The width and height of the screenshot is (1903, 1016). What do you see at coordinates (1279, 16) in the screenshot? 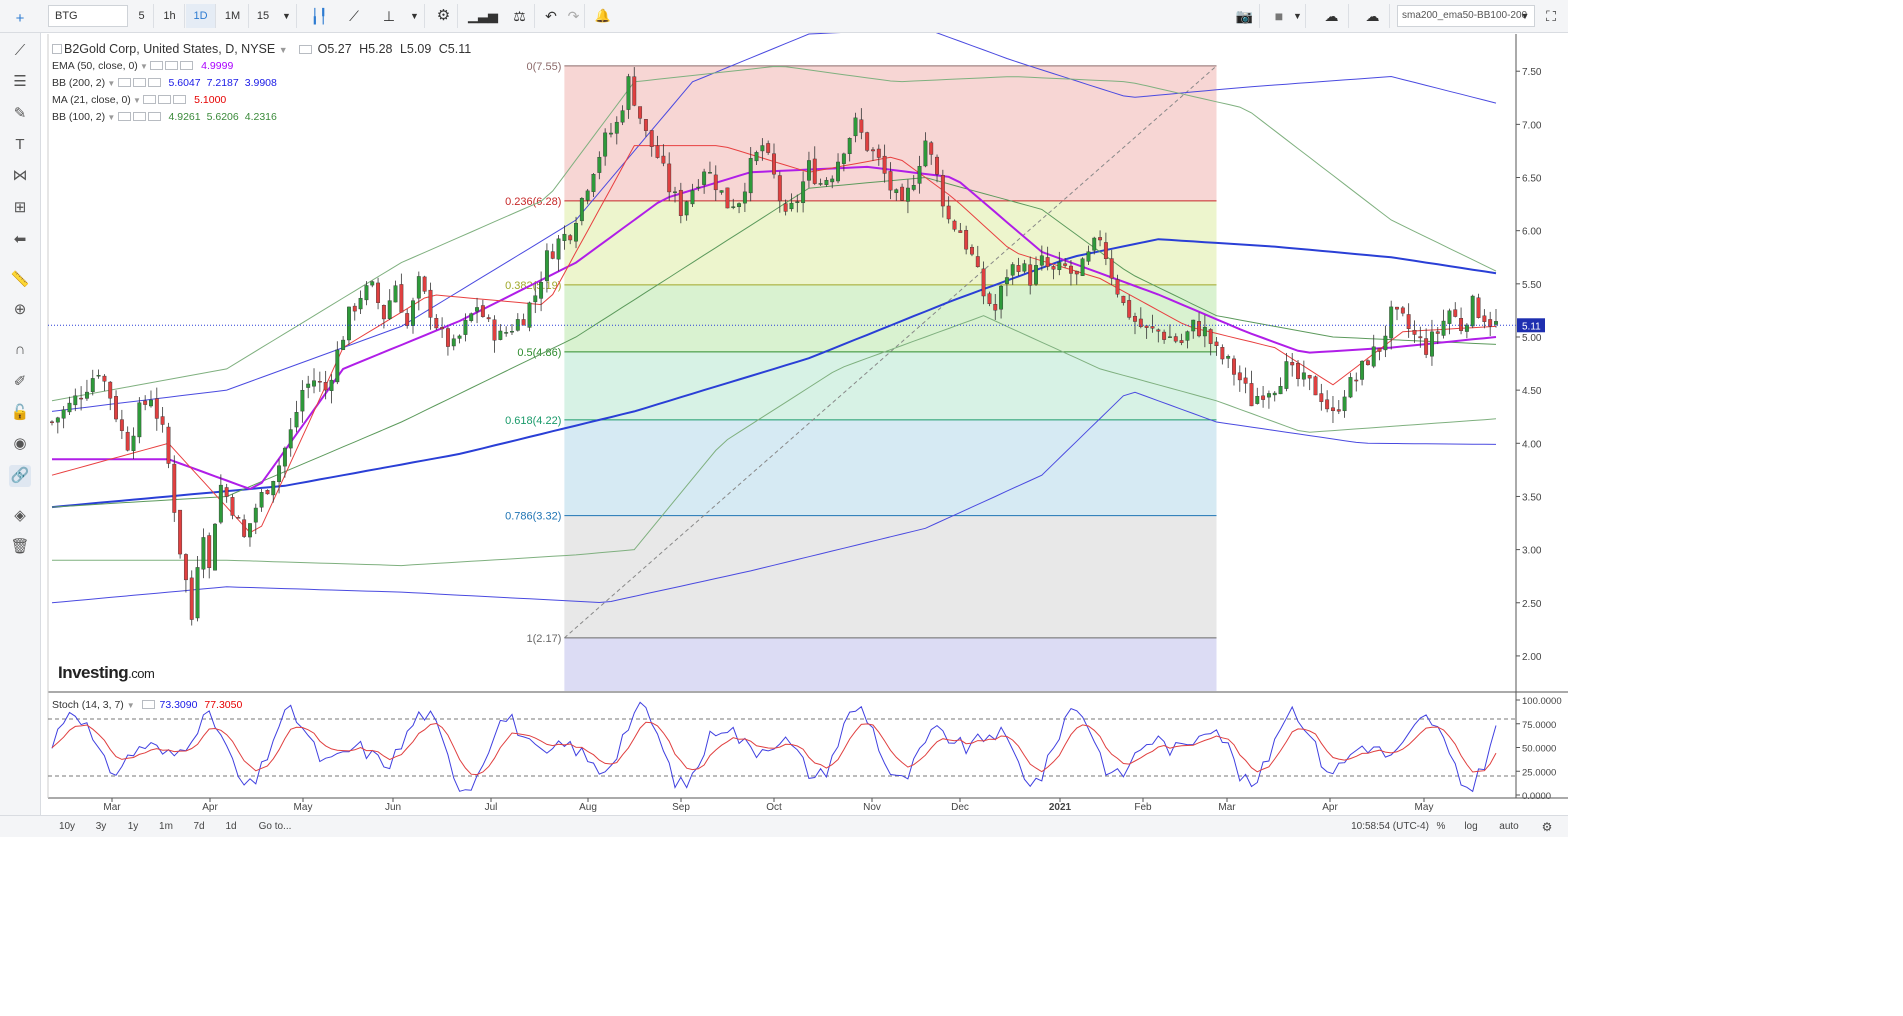
I see `color-square-icon: ■` at bounding box center [1279, 16].